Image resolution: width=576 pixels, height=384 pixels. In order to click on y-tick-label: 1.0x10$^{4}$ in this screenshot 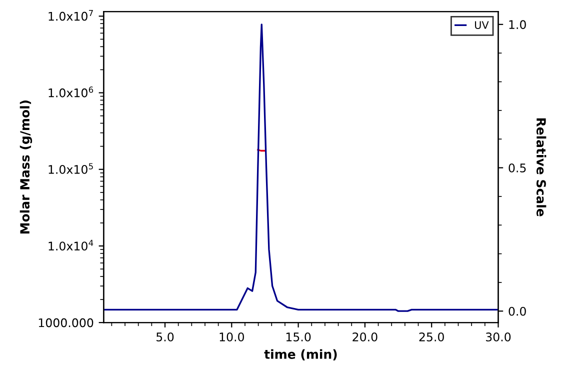, I will do `click(71, 245)`.